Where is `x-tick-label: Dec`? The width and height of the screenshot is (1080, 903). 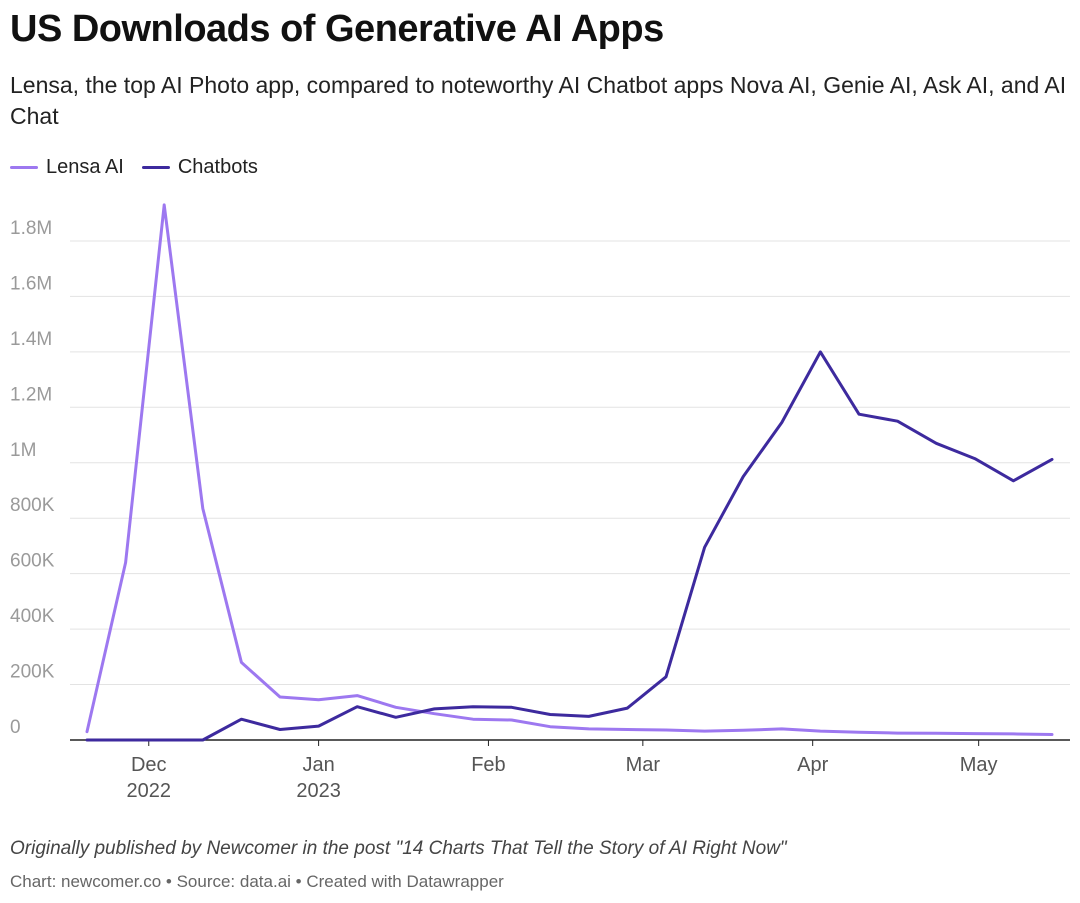 x-tick-label: Dec is located at coordinates (149, 765).